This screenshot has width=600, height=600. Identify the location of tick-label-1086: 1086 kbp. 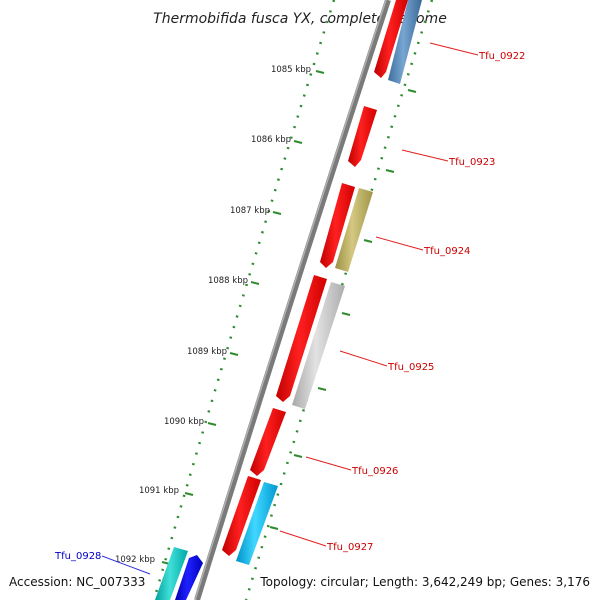
(271, 140).